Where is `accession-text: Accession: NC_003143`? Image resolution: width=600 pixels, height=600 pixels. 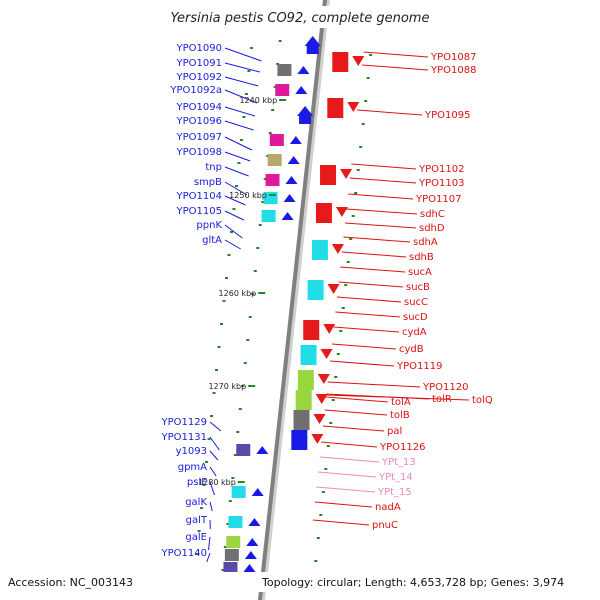 accession-text: Accession: NC_003143 is located at coordinates (70, 582).